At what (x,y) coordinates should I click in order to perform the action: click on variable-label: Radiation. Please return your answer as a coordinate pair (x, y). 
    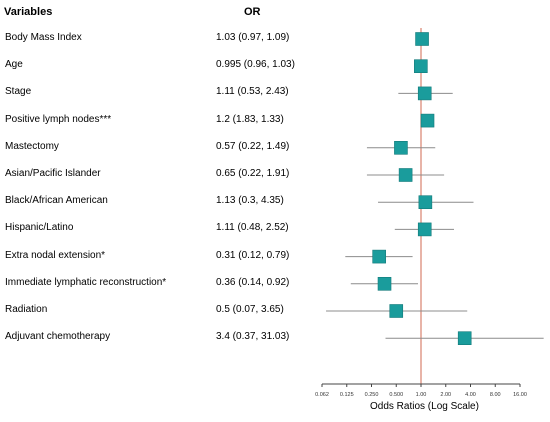
    Looking at the image, I should click on (26, 309).